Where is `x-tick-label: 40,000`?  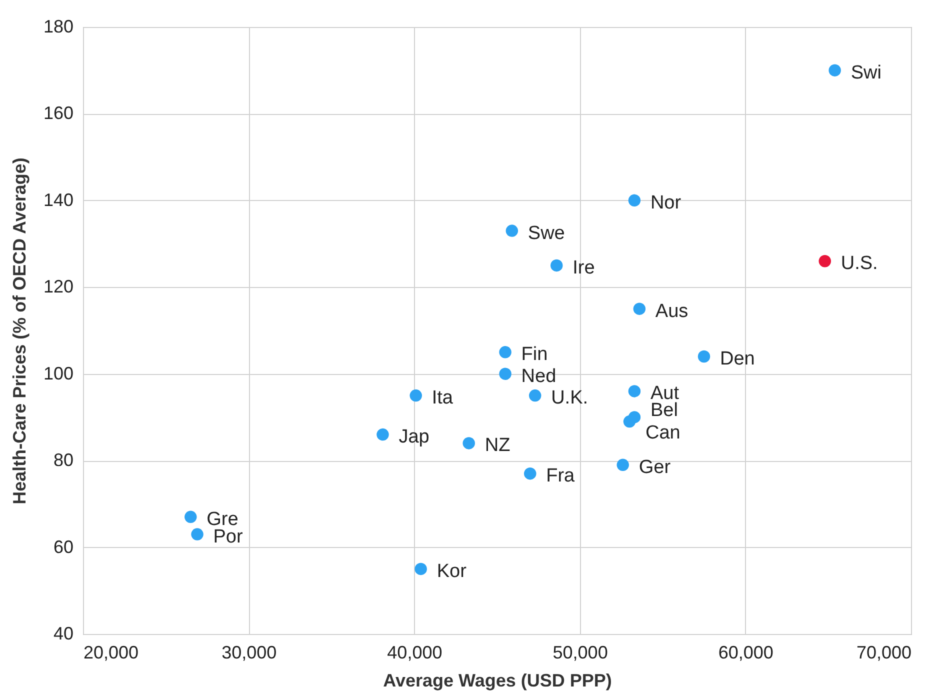
x-tick-label: 40,000 is located at coordinates (414, 652).